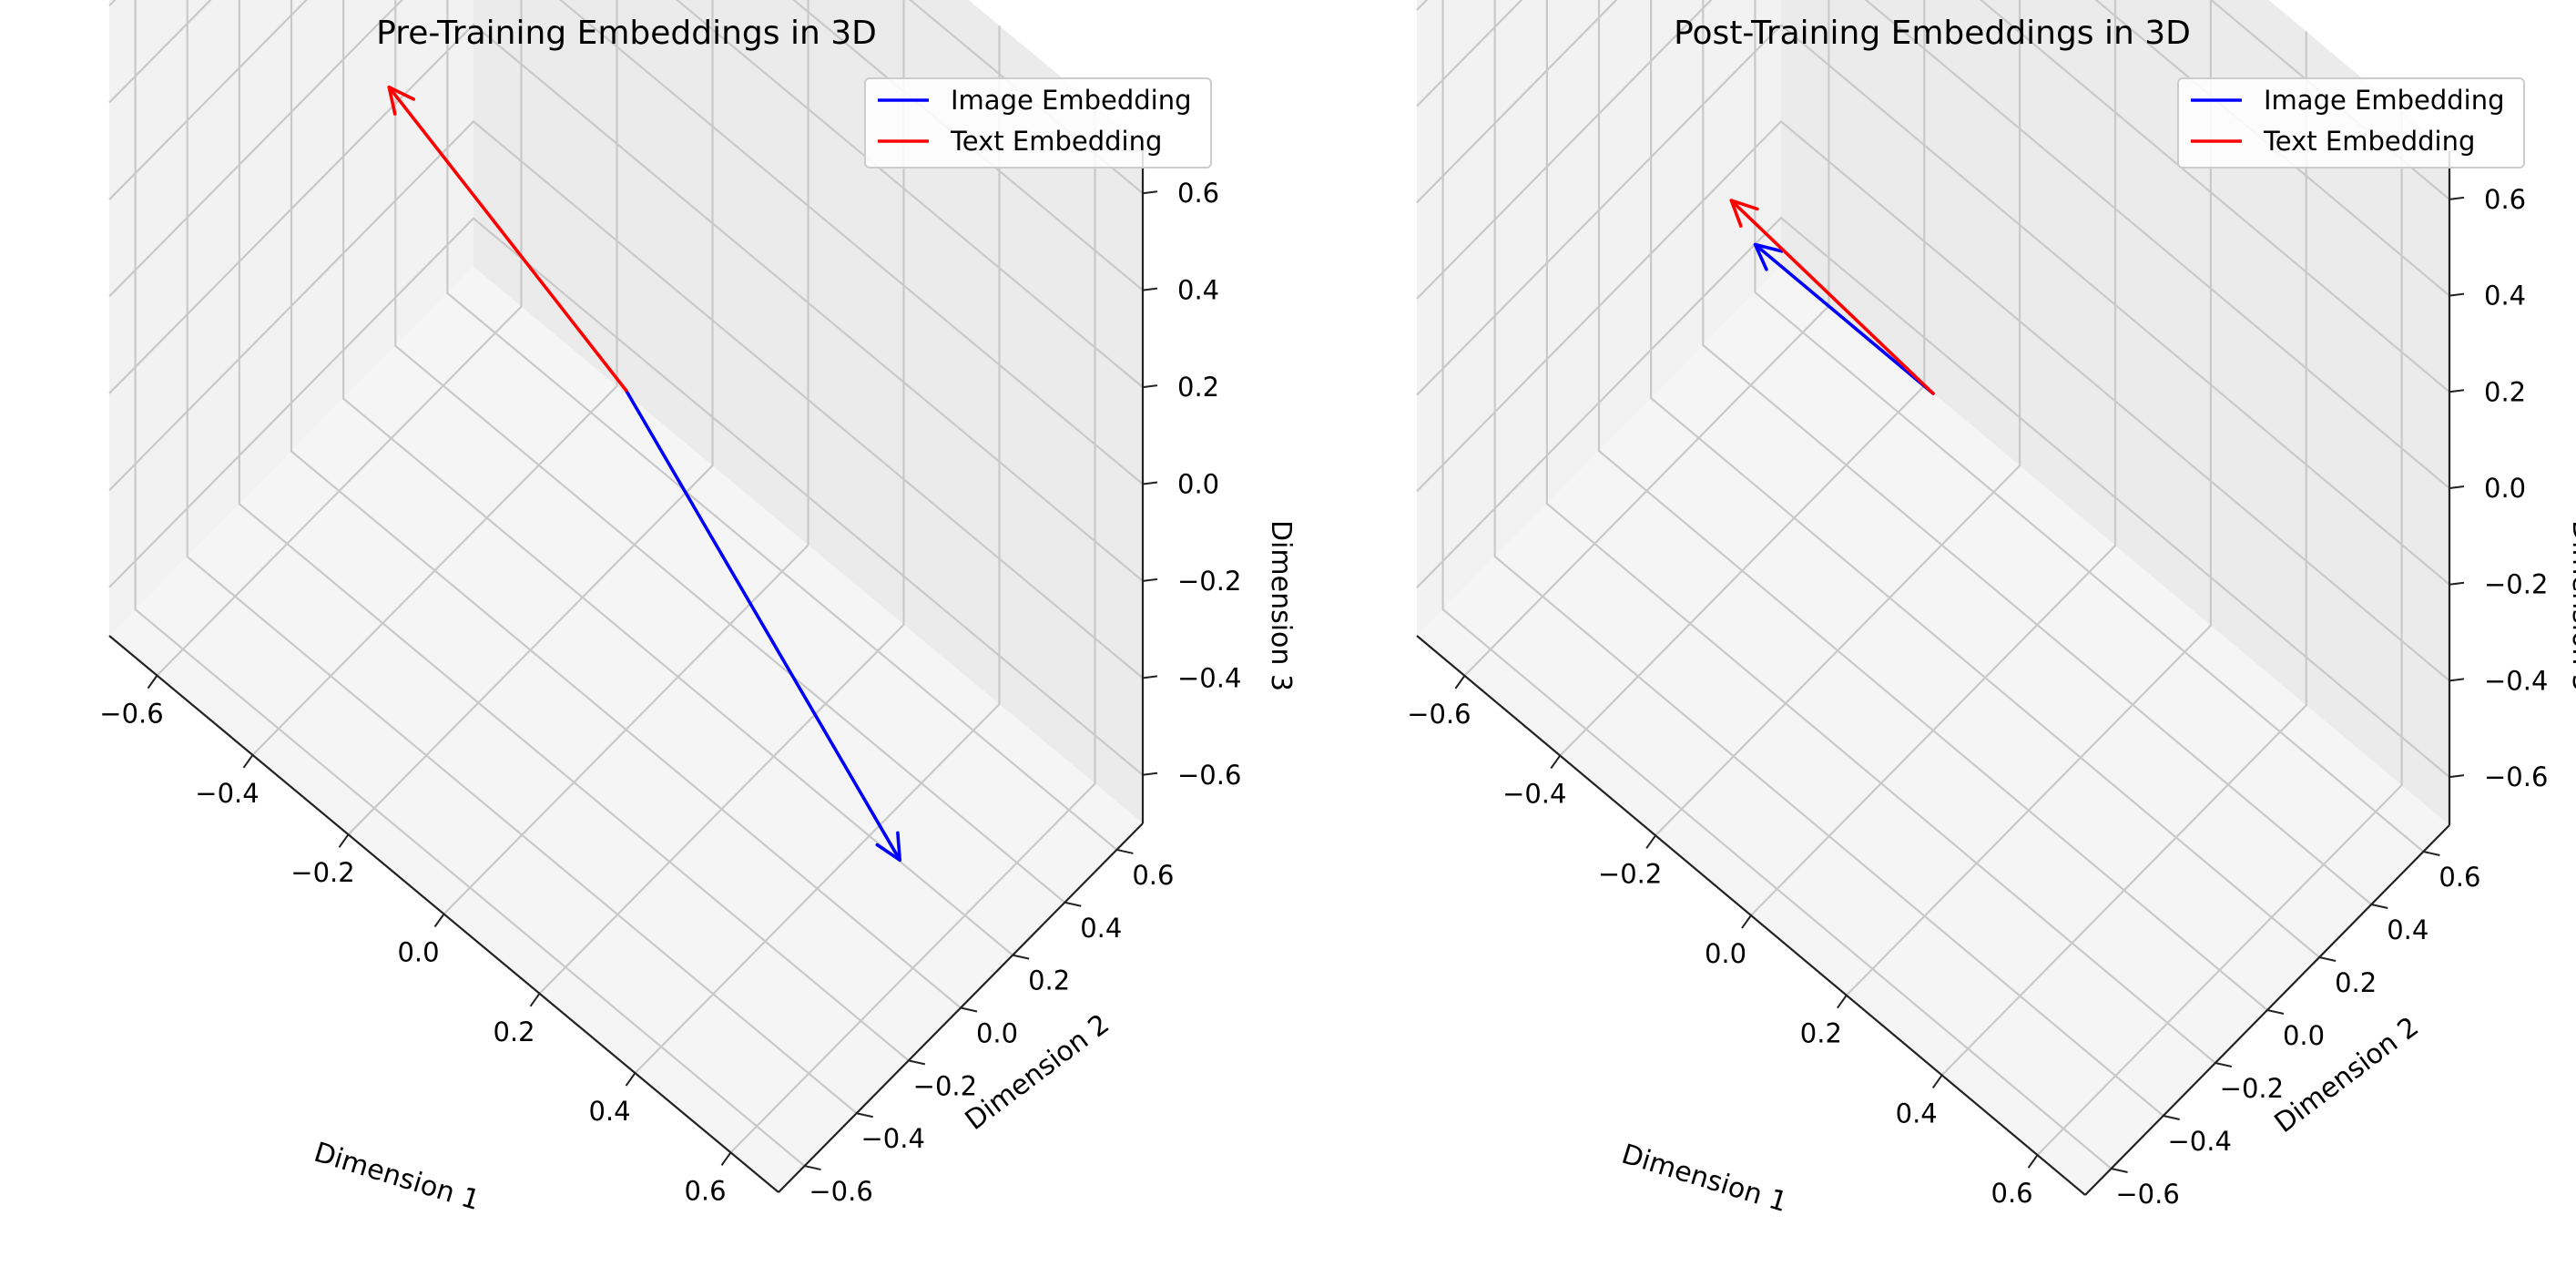 Image resolution: width=2576 pixels, height=1287 pixels. Describe the element at coordinates (1439, 714) in the screenshot. I see `x-tick-label: −0.6` at that location.